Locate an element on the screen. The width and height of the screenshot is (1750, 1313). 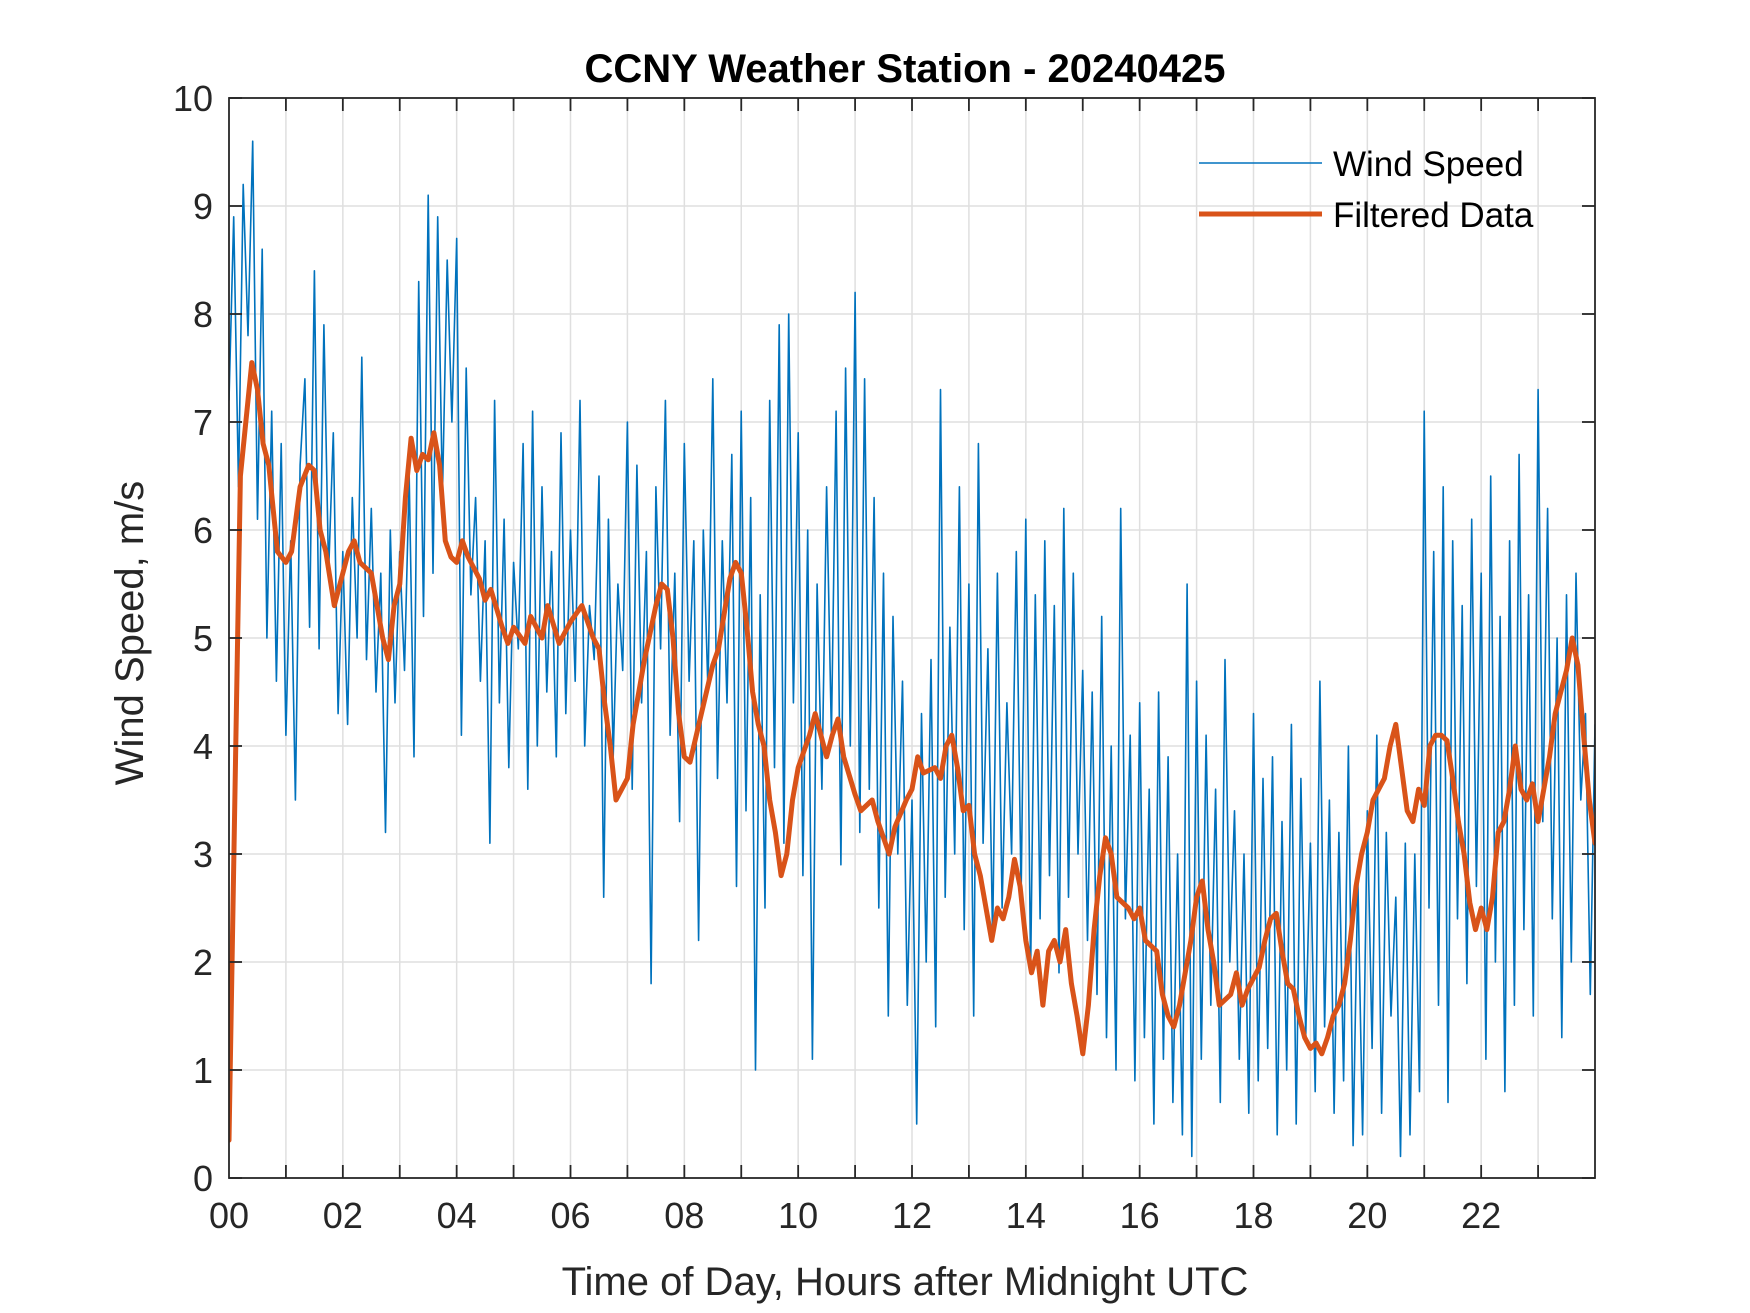
y-tick-label: 0 is located at coordinates (203, 1178).